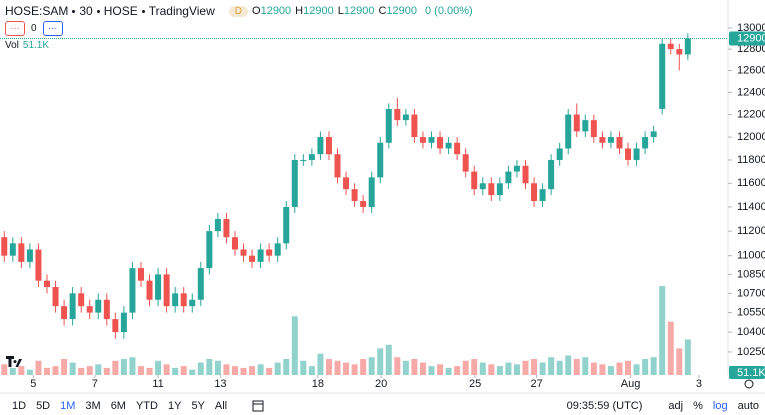 Image resolution: width=765 pixels, height=415 pixels. Describe the element at coordinates (14, 361) in the screenshot. I see `tv-logo` at that location.